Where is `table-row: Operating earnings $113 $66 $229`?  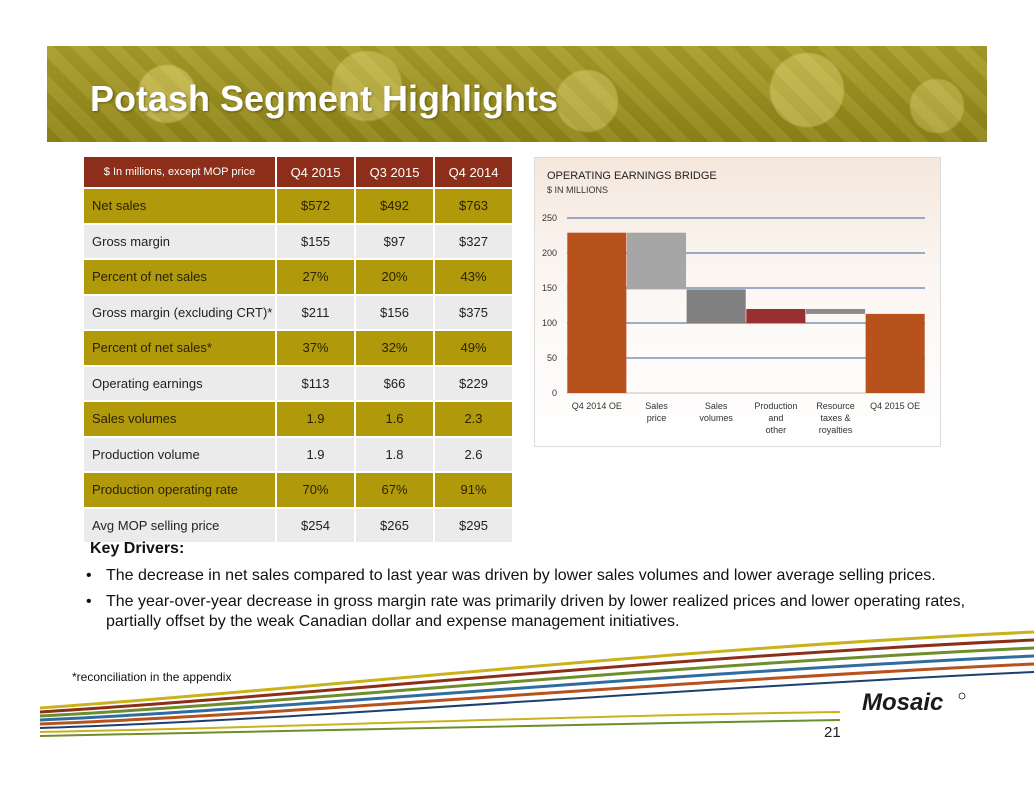 table-row: Operating earnings $113 $66 $229 is located at coordinates (299, 382).